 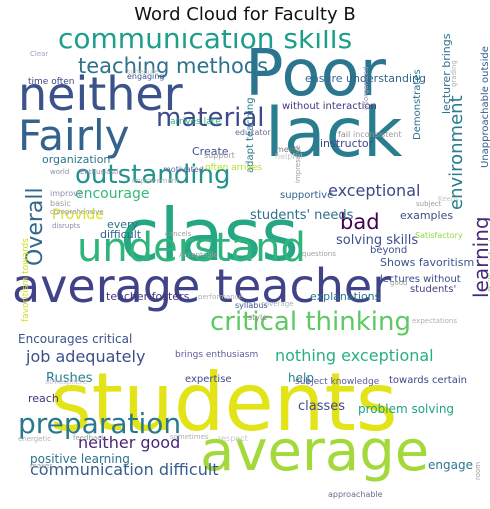 I want to click on word-clear: Clear, so click(x=39, y=54).